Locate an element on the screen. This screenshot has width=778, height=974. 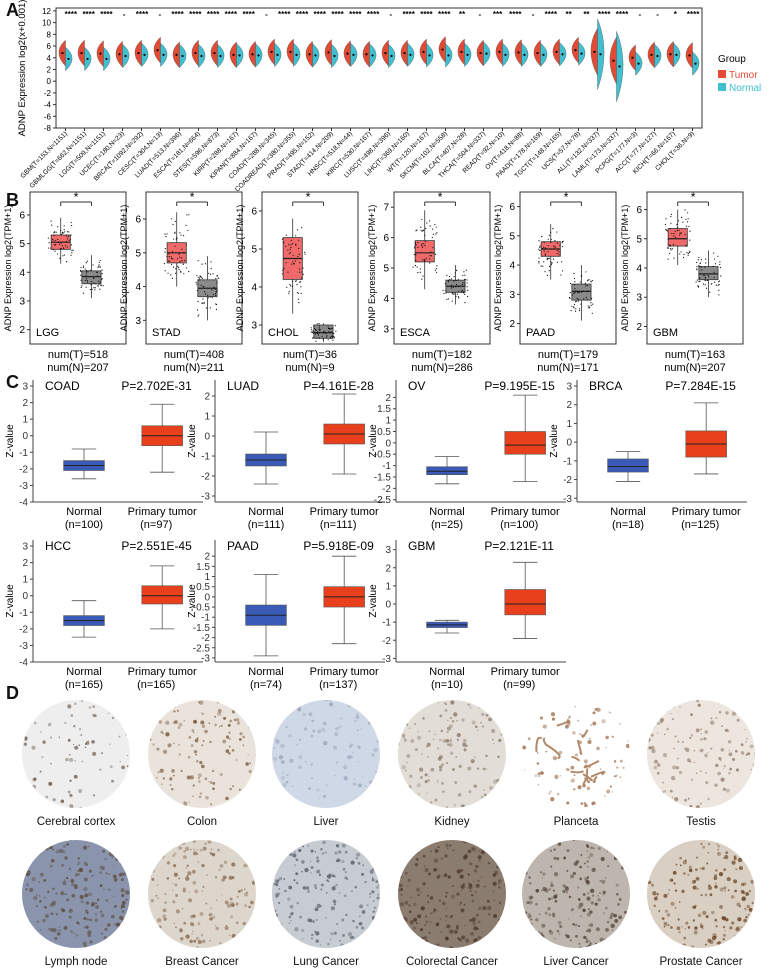
panel-b-ytick-label: 4 is located at coordinates (22, 273).